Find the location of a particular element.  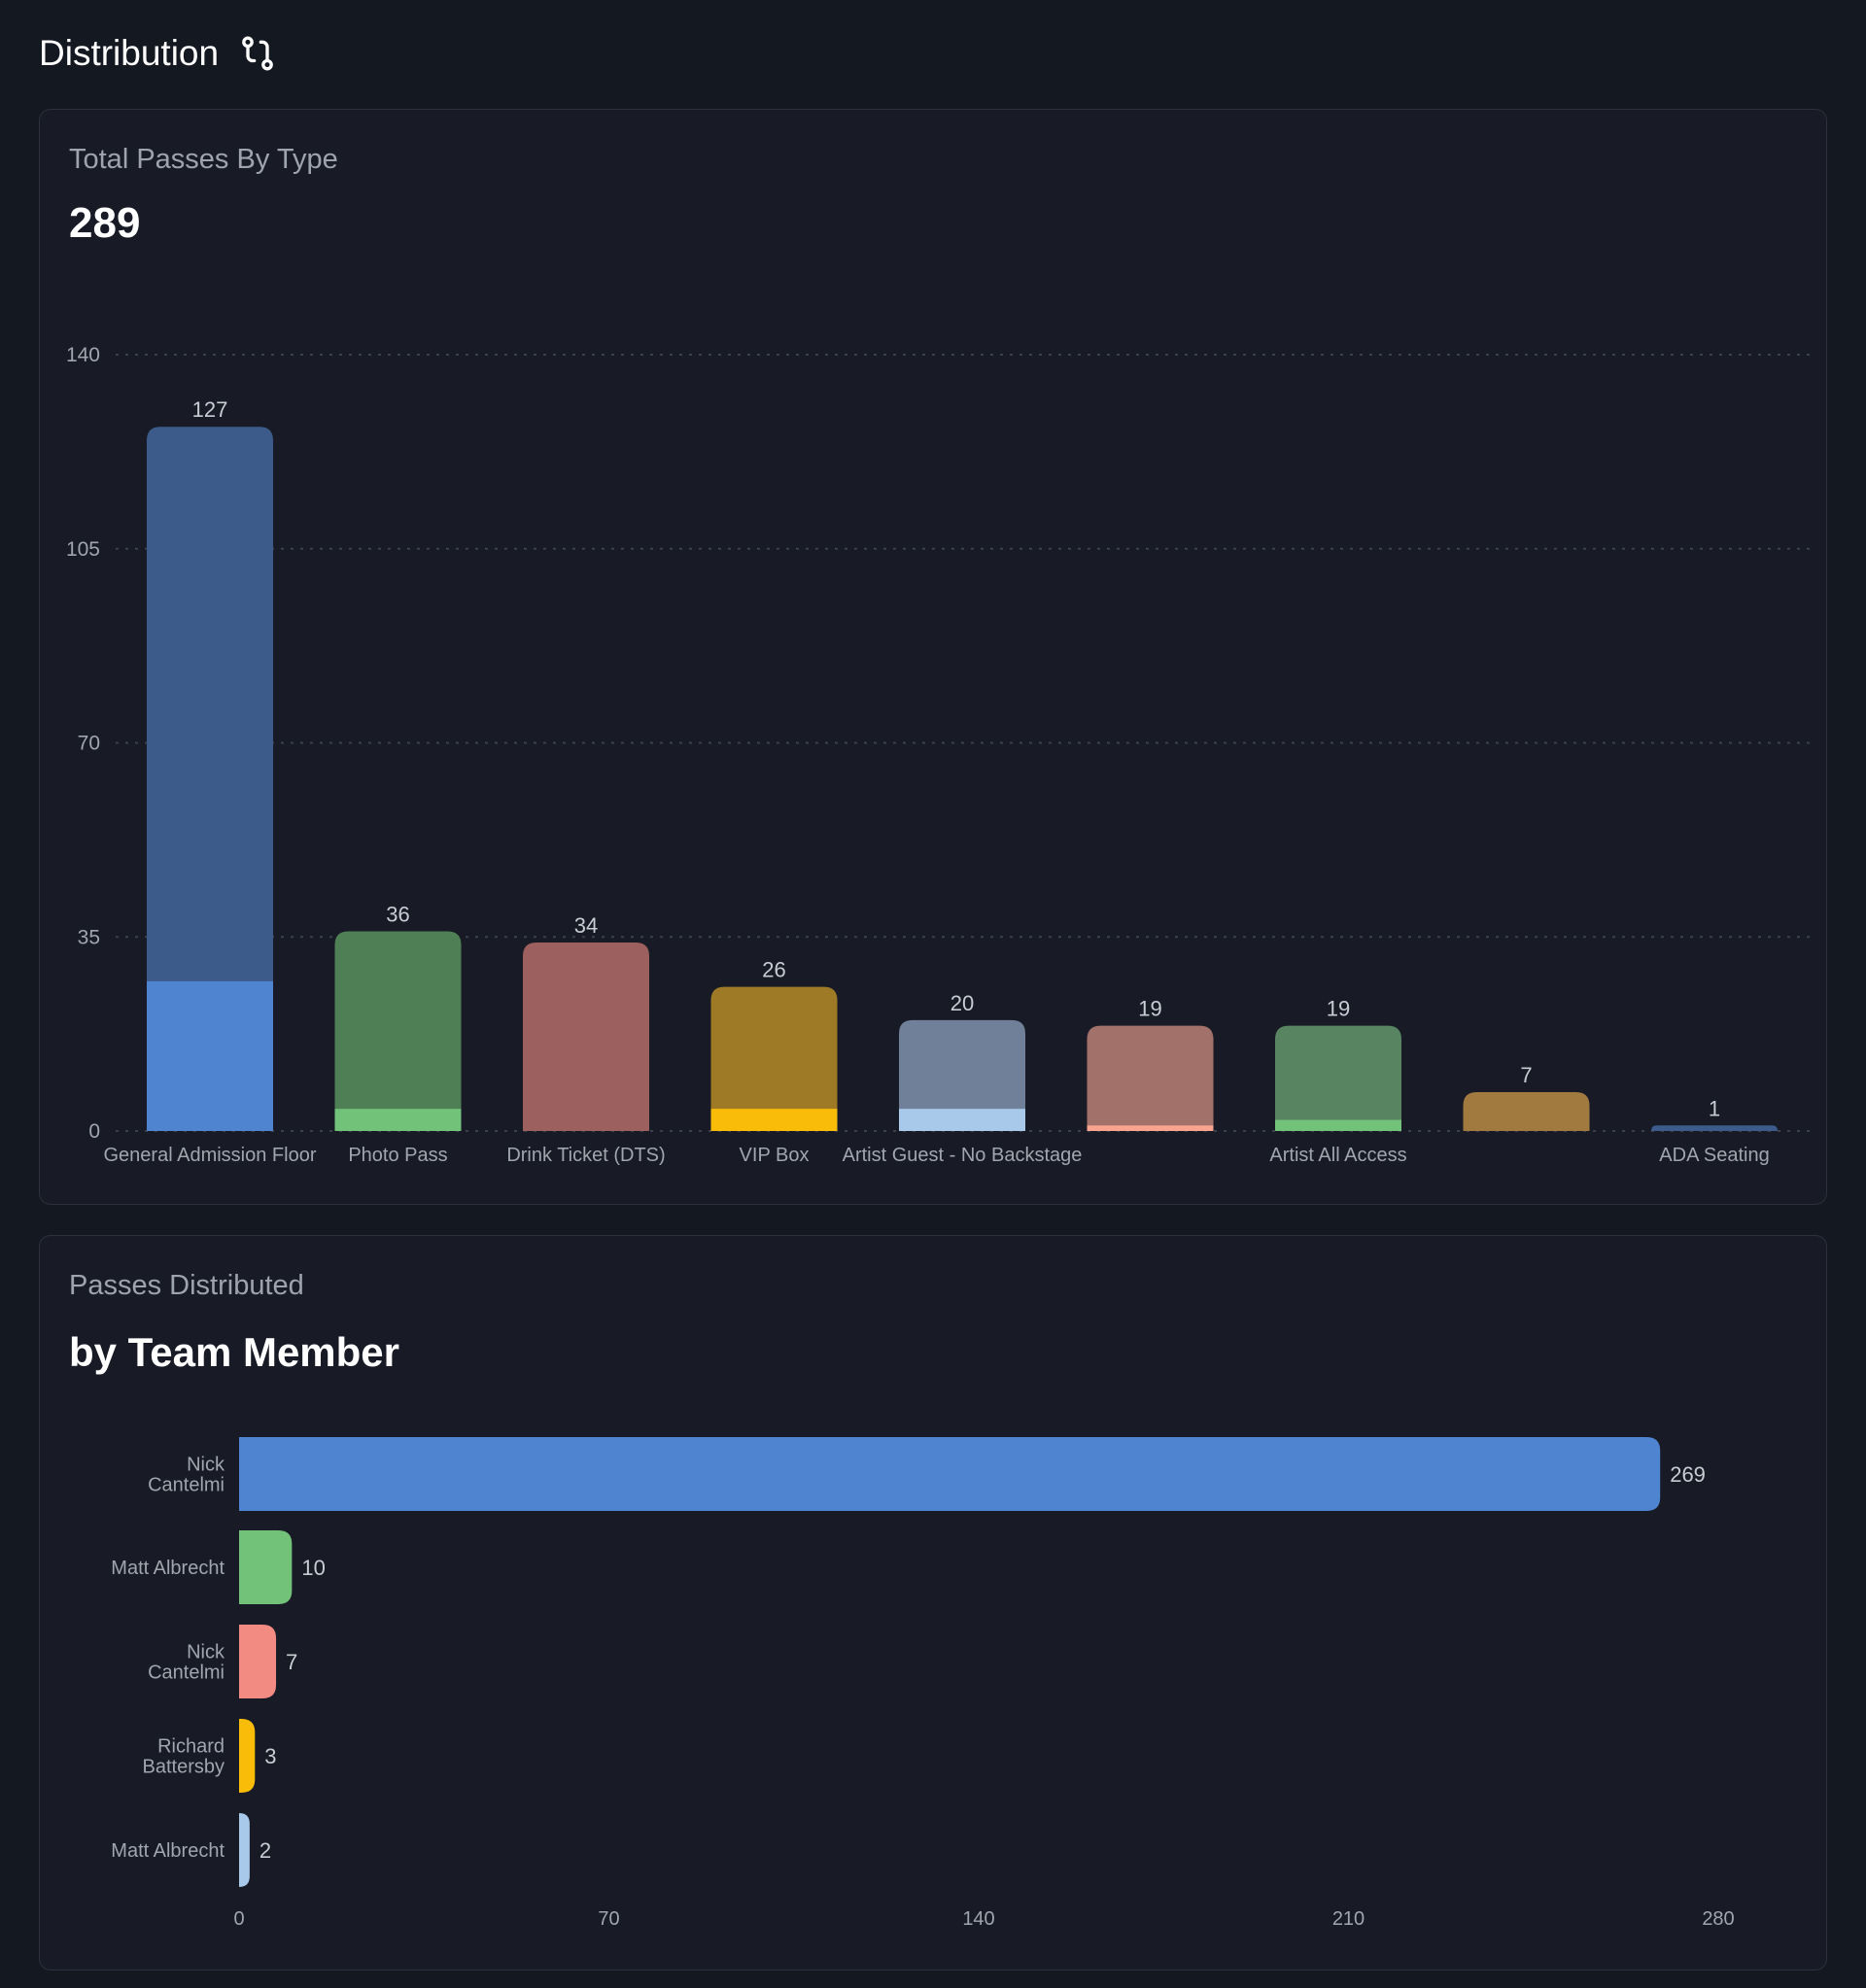

y-tick-label: 70 is located at coordinates (89, 744).